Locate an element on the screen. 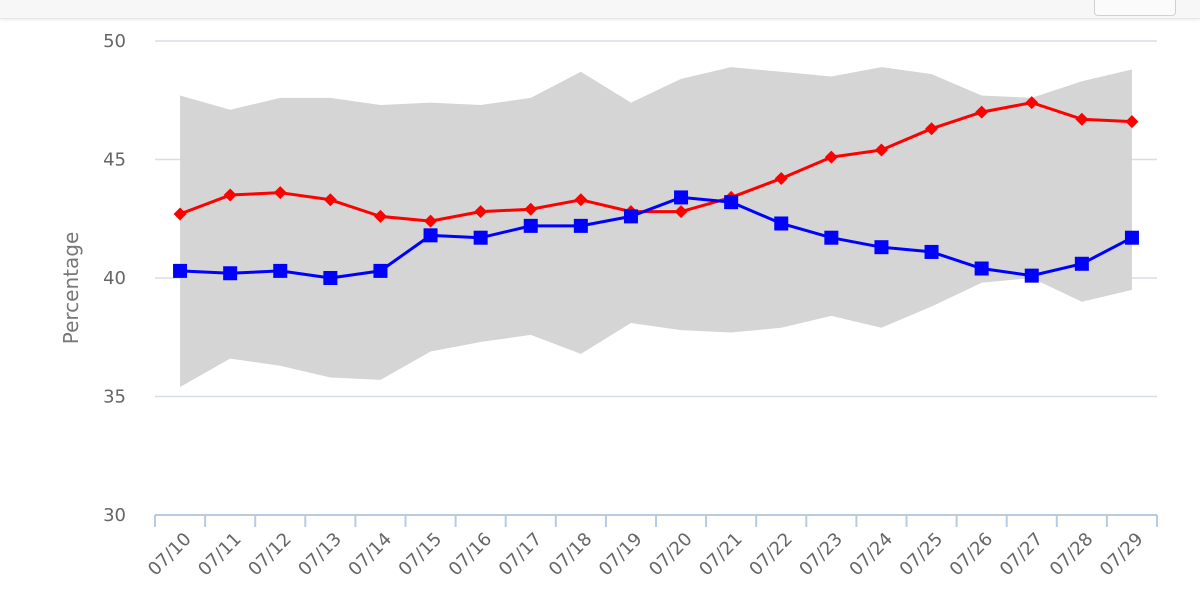  y-tick-label: 35 is located at coordinates (114, 397).